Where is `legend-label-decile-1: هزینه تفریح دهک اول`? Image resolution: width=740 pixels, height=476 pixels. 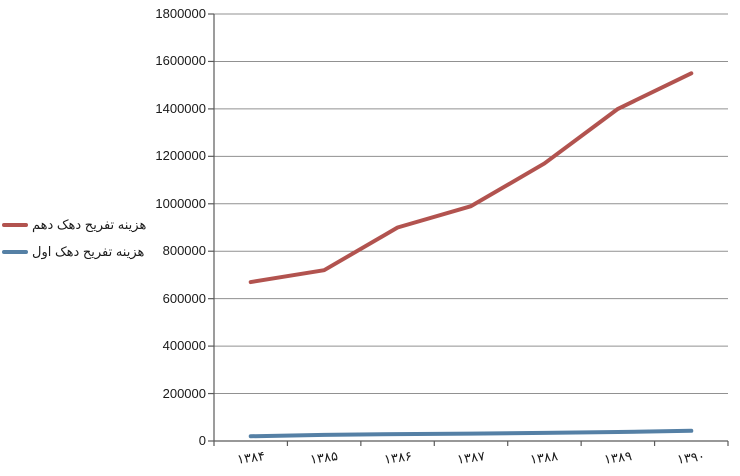
legend-label-decile-1: هزینه تفریح دهک اول is located at coordinates (88, 251).